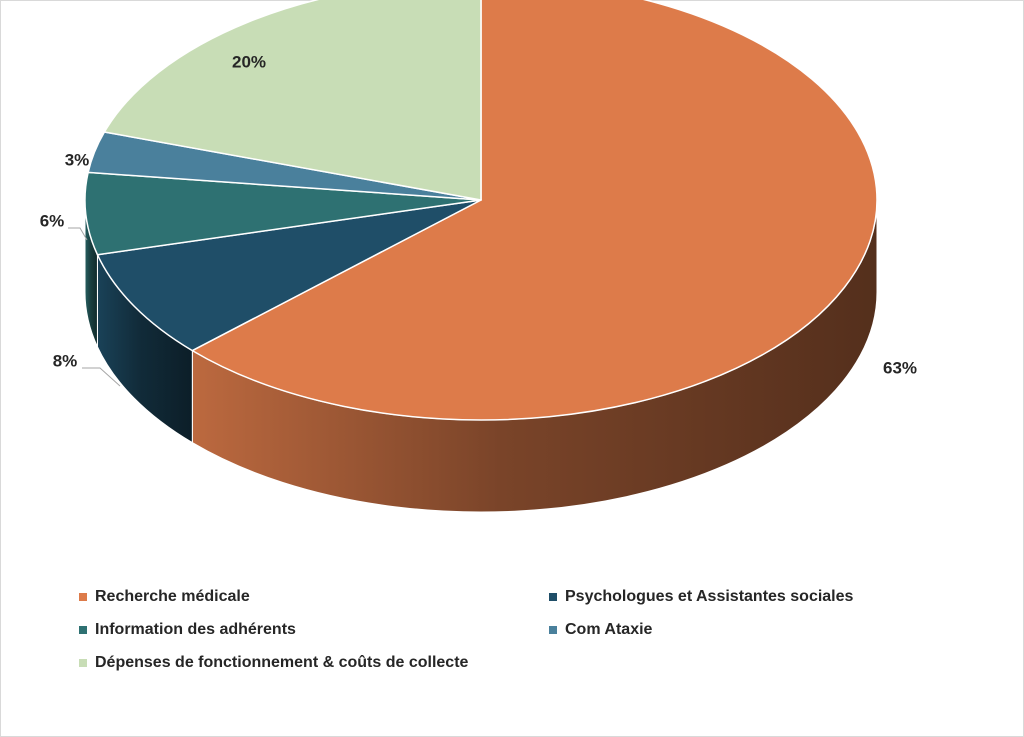 The width and height of the screenshot is (1024, 737). I want to click on data-label-information-adherents: 6%, so click(52, 220).